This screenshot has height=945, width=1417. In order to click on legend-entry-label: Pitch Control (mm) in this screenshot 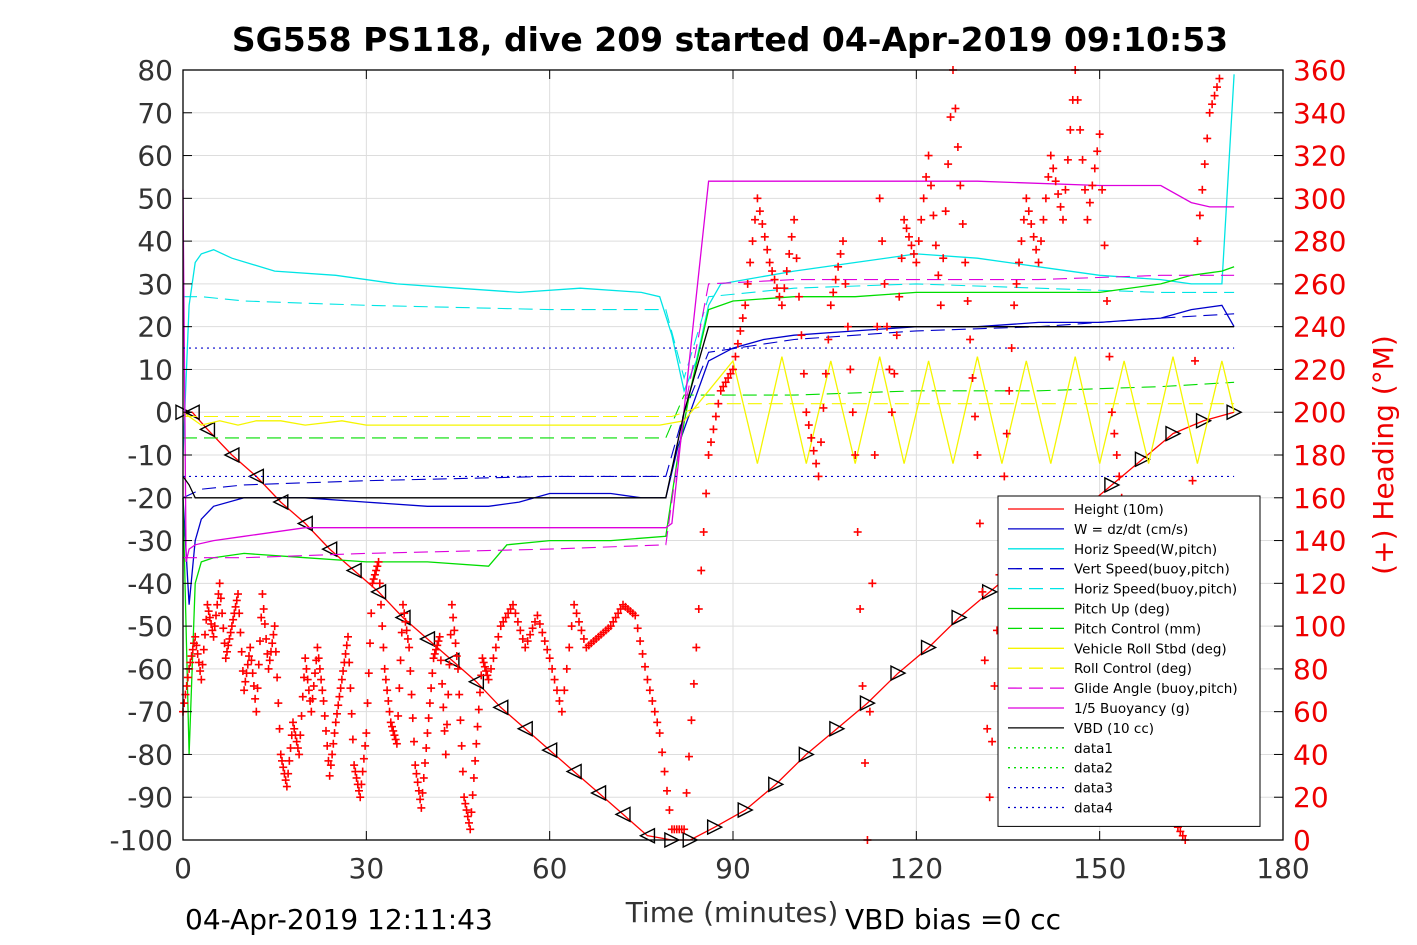, I will do `click(1137, 629)`.